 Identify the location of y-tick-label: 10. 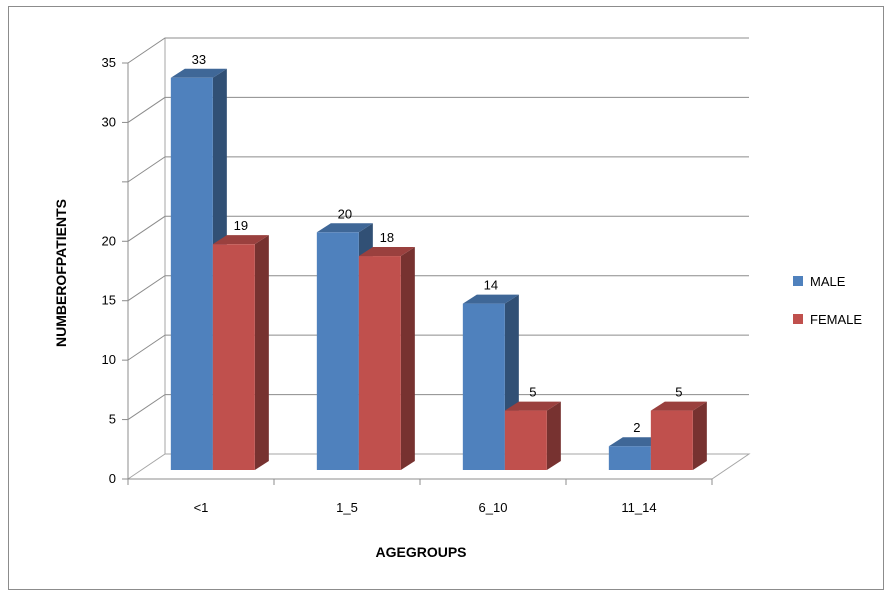
(109, 359).